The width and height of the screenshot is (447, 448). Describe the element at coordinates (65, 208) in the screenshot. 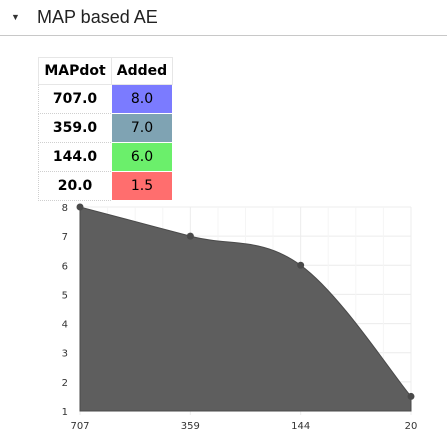

I see `y-tick-label: 8` at that location.